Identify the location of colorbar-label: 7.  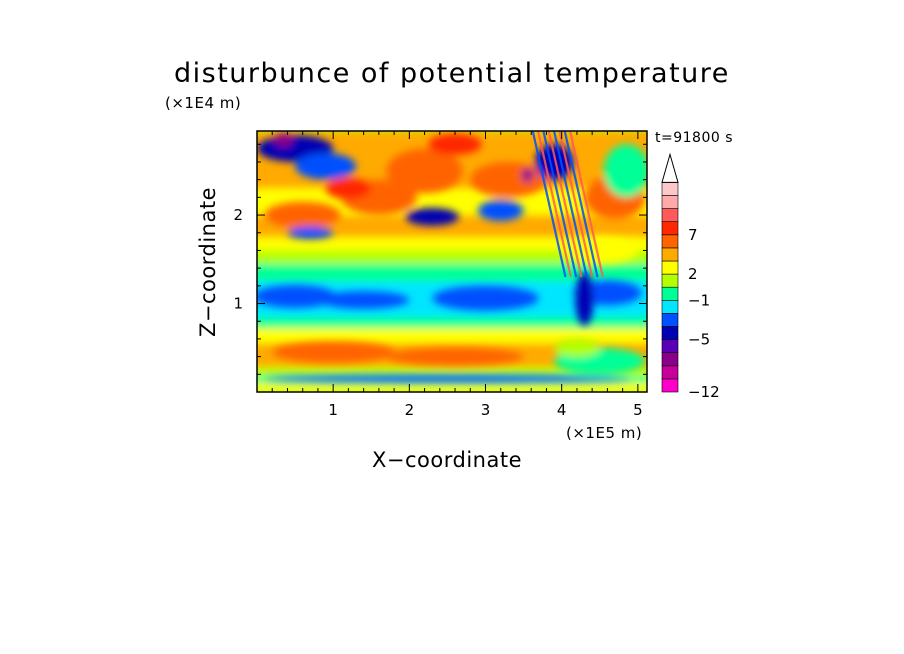
(693, 235).